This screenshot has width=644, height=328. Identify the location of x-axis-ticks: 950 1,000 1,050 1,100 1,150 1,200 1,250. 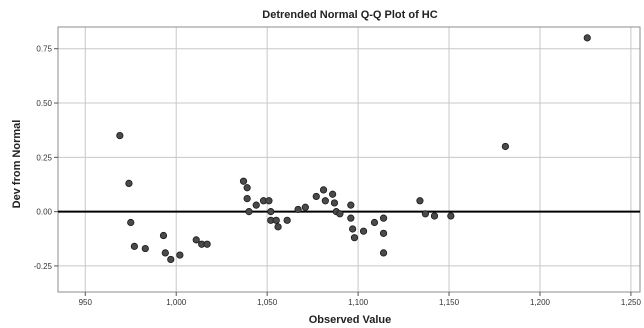
(360, 299).